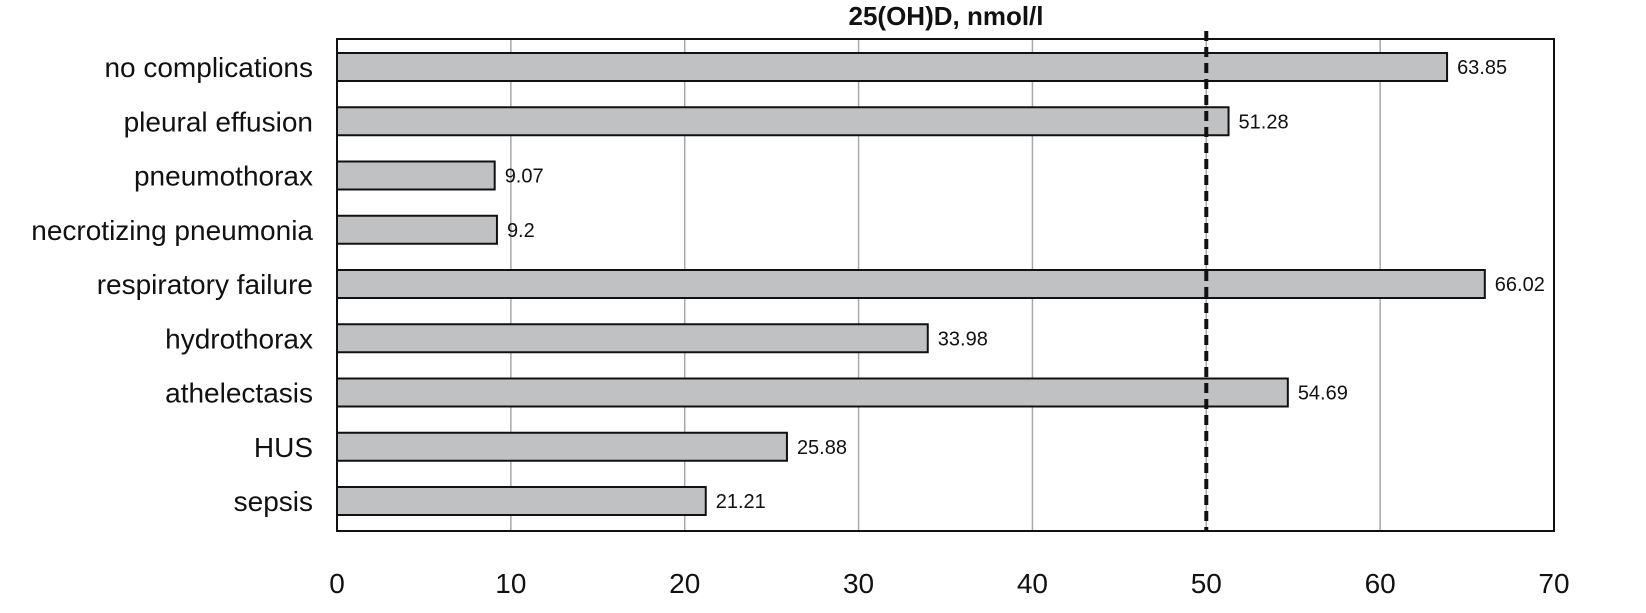  I want to click on x-tick-label-10: 10, so click(510, 583).